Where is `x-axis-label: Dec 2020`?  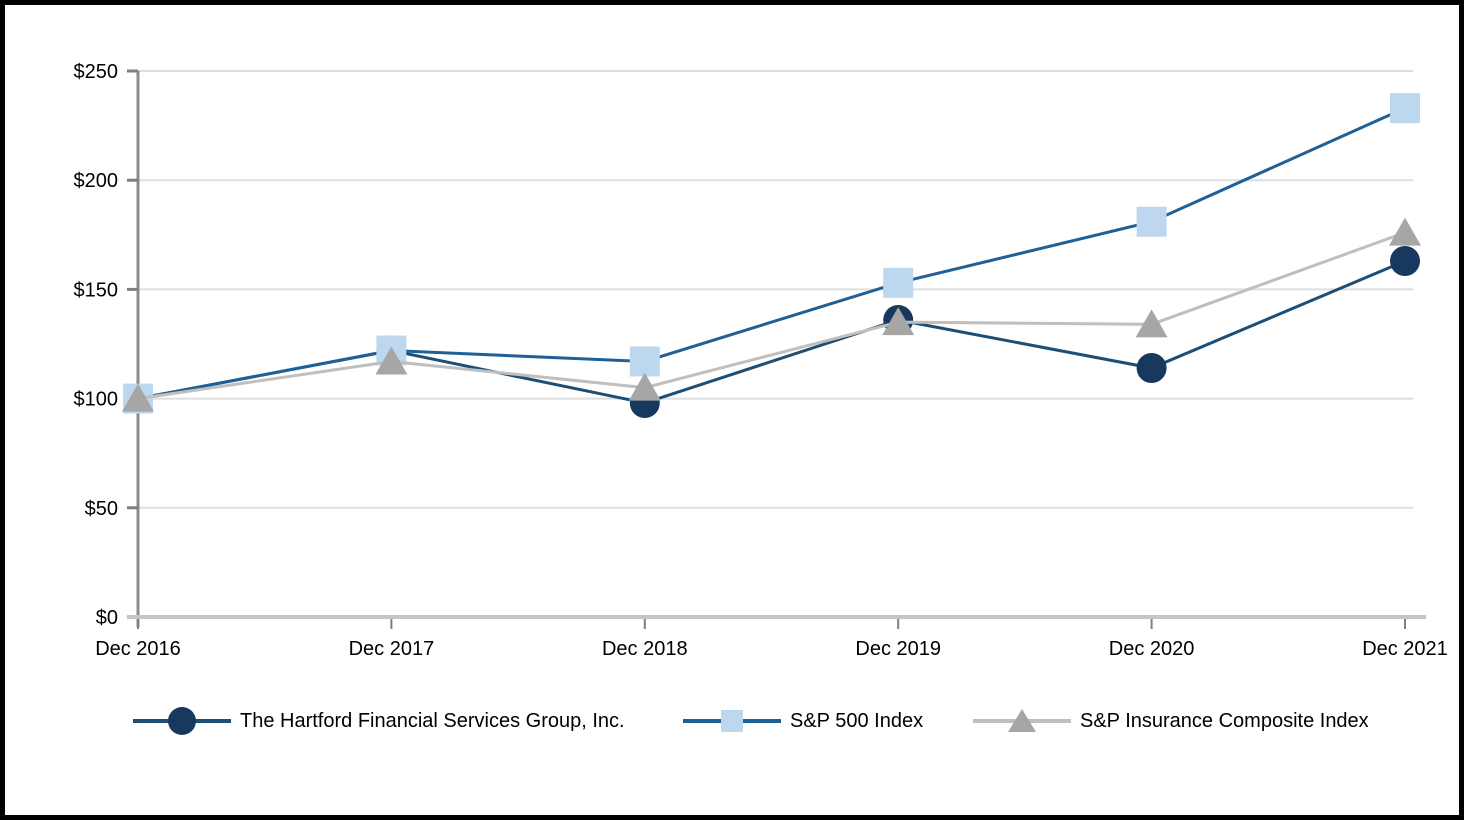 x-axis-label: Dec 2020 is located at coordinates (1152, 649).